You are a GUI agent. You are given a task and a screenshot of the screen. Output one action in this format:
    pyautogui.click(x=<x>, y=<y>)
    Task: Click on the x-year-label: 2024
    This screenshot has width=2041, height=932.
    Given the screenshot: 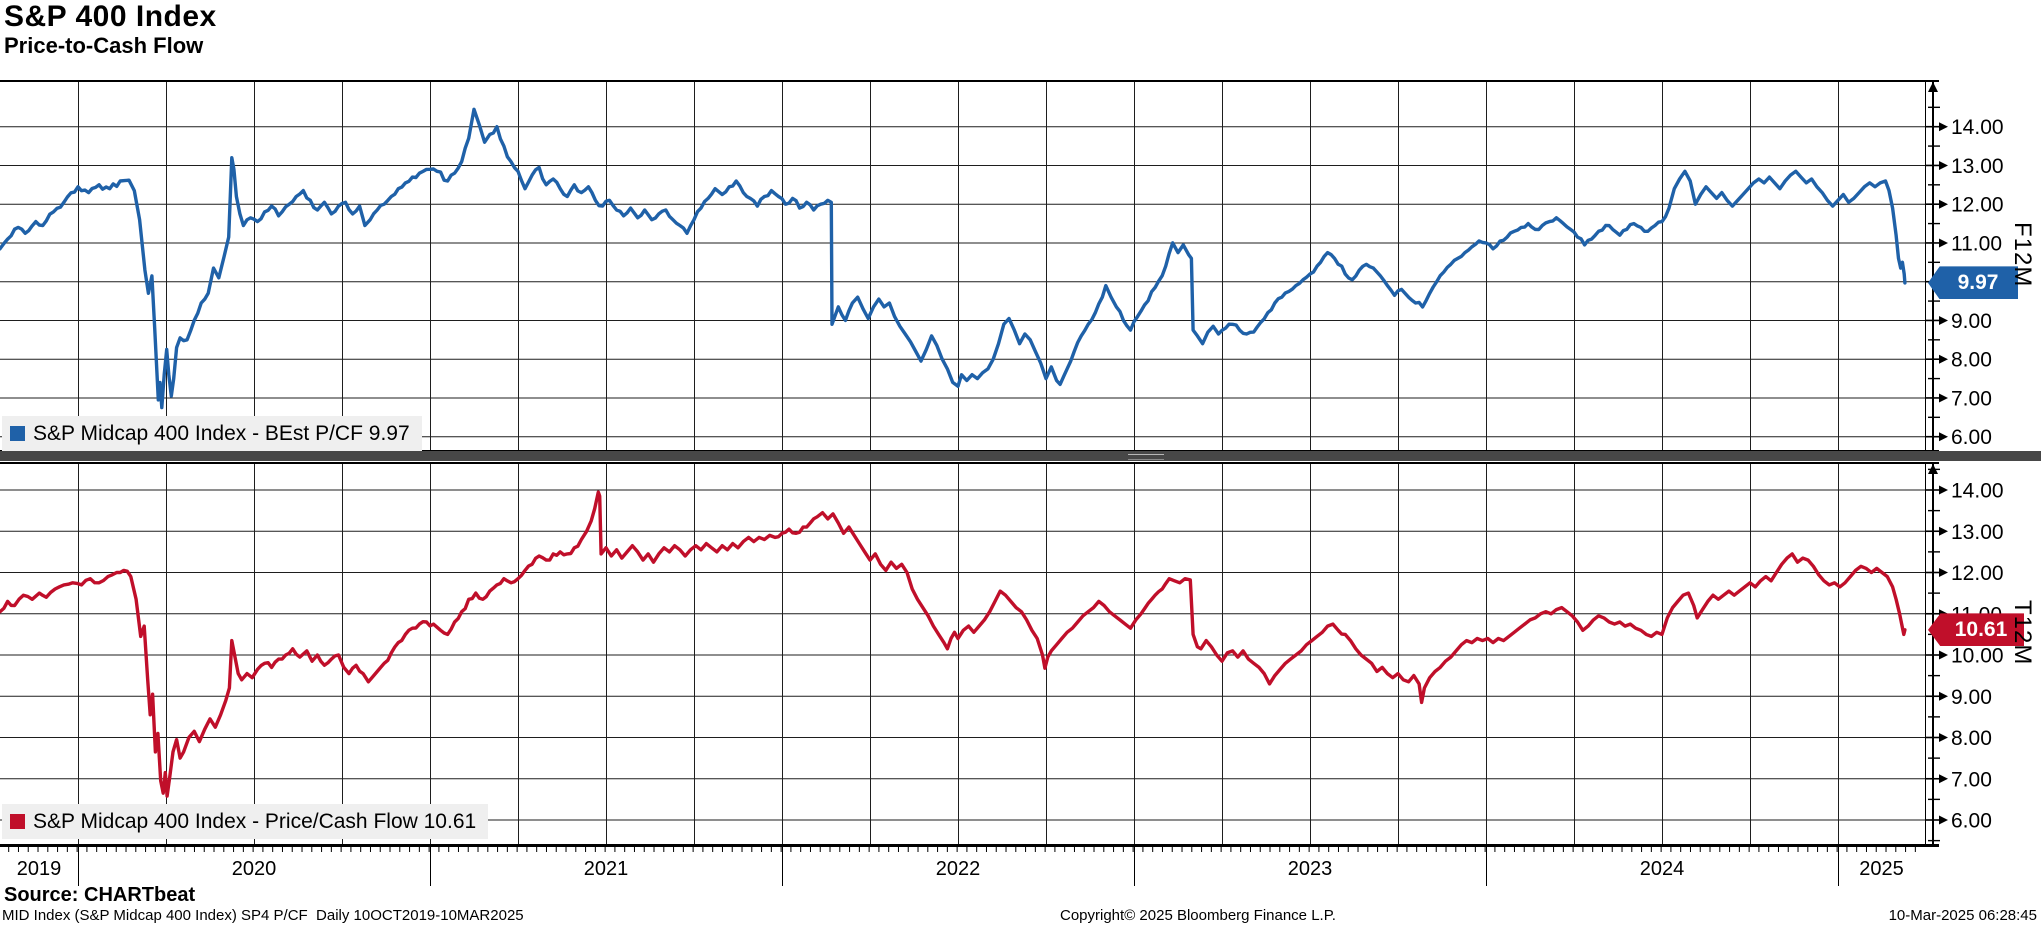 What is the action you would take?
    pyautogui.click(x=1662, y=869)
    